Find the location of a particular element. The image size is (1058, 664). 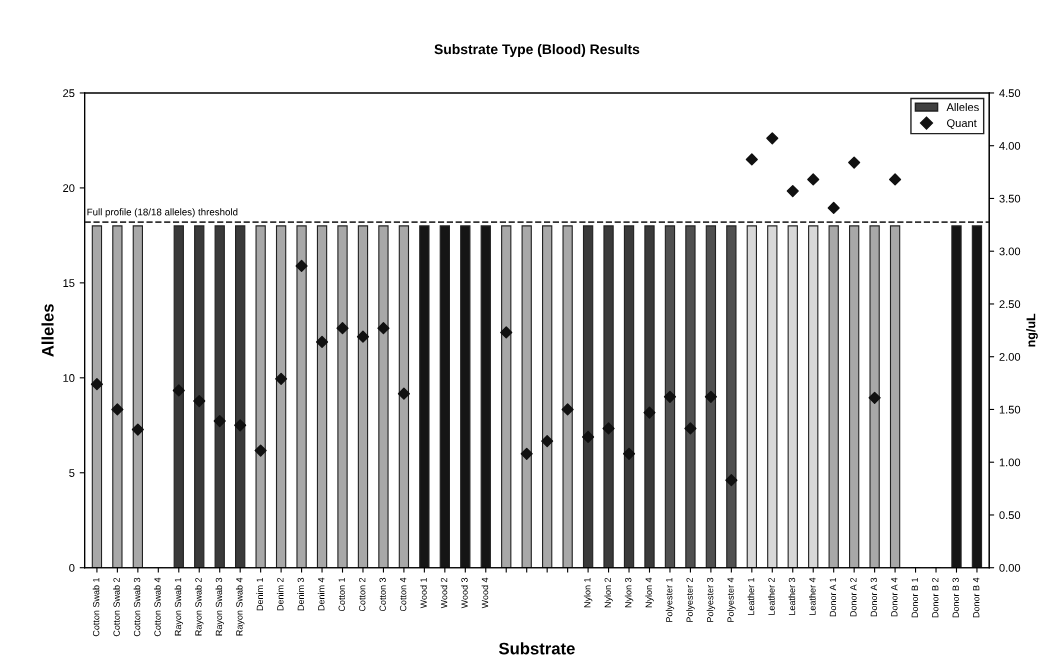

y2-tick-label: 0.00 is located at coordinates (1010, 567).